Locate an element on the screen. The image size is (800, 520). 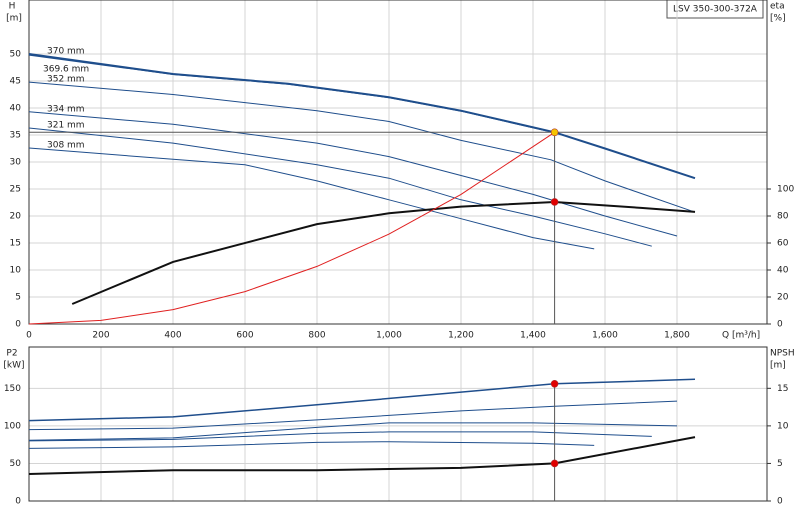
y2-tick-label: 60 is located at coordinates (783, 244).